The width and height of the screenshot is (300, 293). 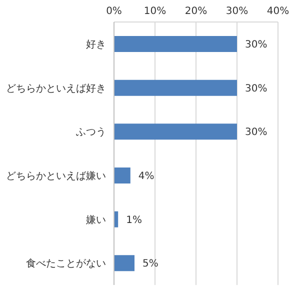 I want to click on x-tick-label: 20%, so click(x=196, y=11).